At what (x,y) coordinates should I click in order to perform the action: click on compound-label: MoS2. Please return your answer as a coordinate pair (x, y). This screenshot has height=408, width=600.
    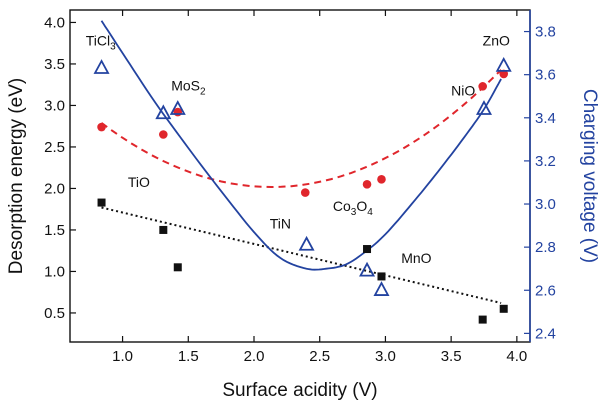
    Looking at the image, I should click on (188, 88).